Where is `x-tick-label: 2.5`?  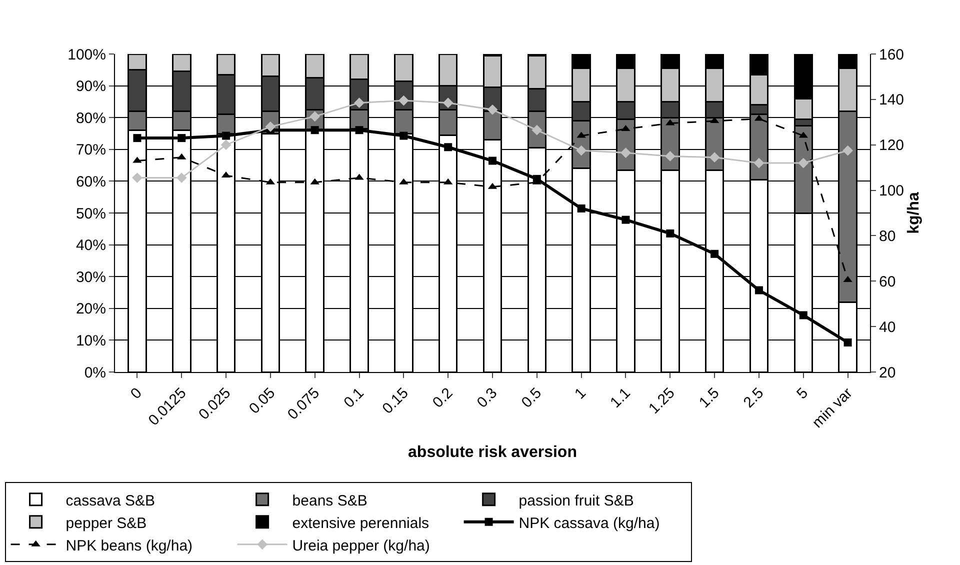
x-tick-label: 2.5 is located at coordinates (754, 398).